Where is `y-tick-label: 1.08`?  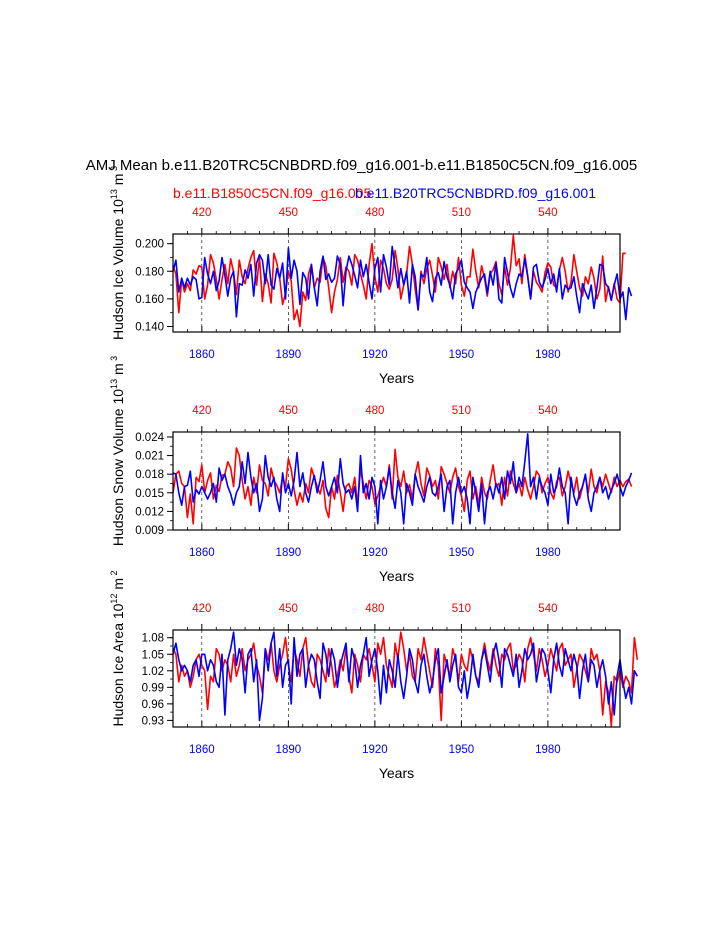 y-tick-label: 1.08 is located at coordinates (153, 639).